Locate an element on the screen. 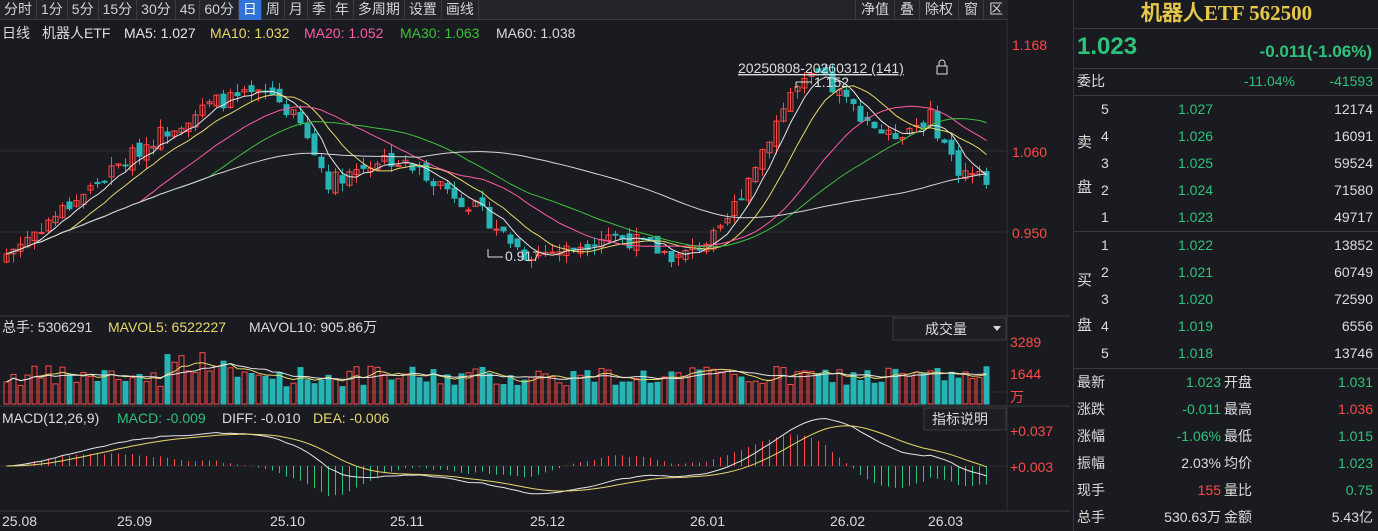  level-volume: 60749 is located at coordinates (1353, 272).